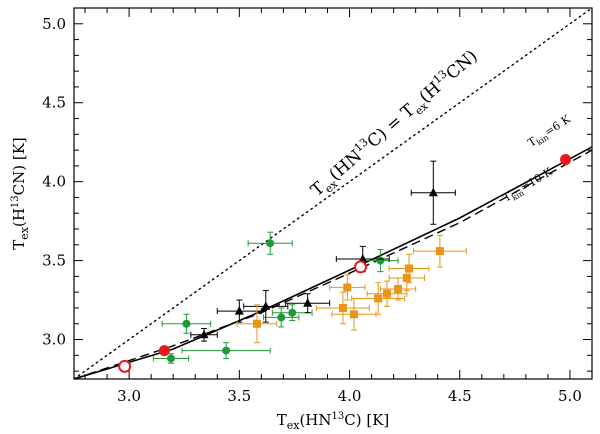 The height and width of the screenshot is (434, 600). I want to click on x-tick-label: 4.0, so click(350, 396).